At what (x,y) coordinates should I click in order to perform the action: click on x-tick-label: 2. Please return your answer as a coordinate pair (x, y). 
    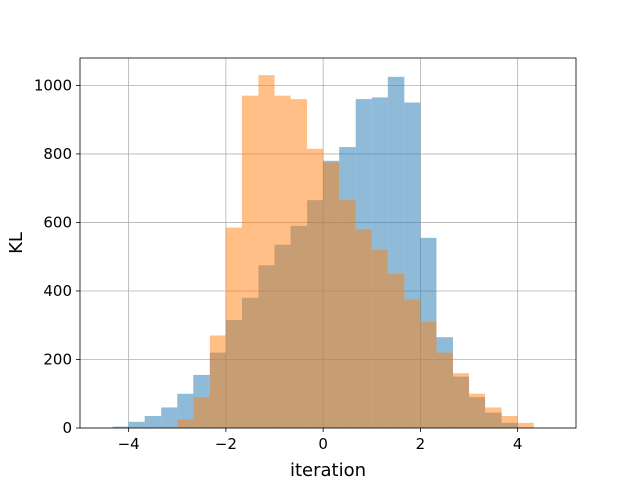
    Looking at the image, I should click on (421, 444).